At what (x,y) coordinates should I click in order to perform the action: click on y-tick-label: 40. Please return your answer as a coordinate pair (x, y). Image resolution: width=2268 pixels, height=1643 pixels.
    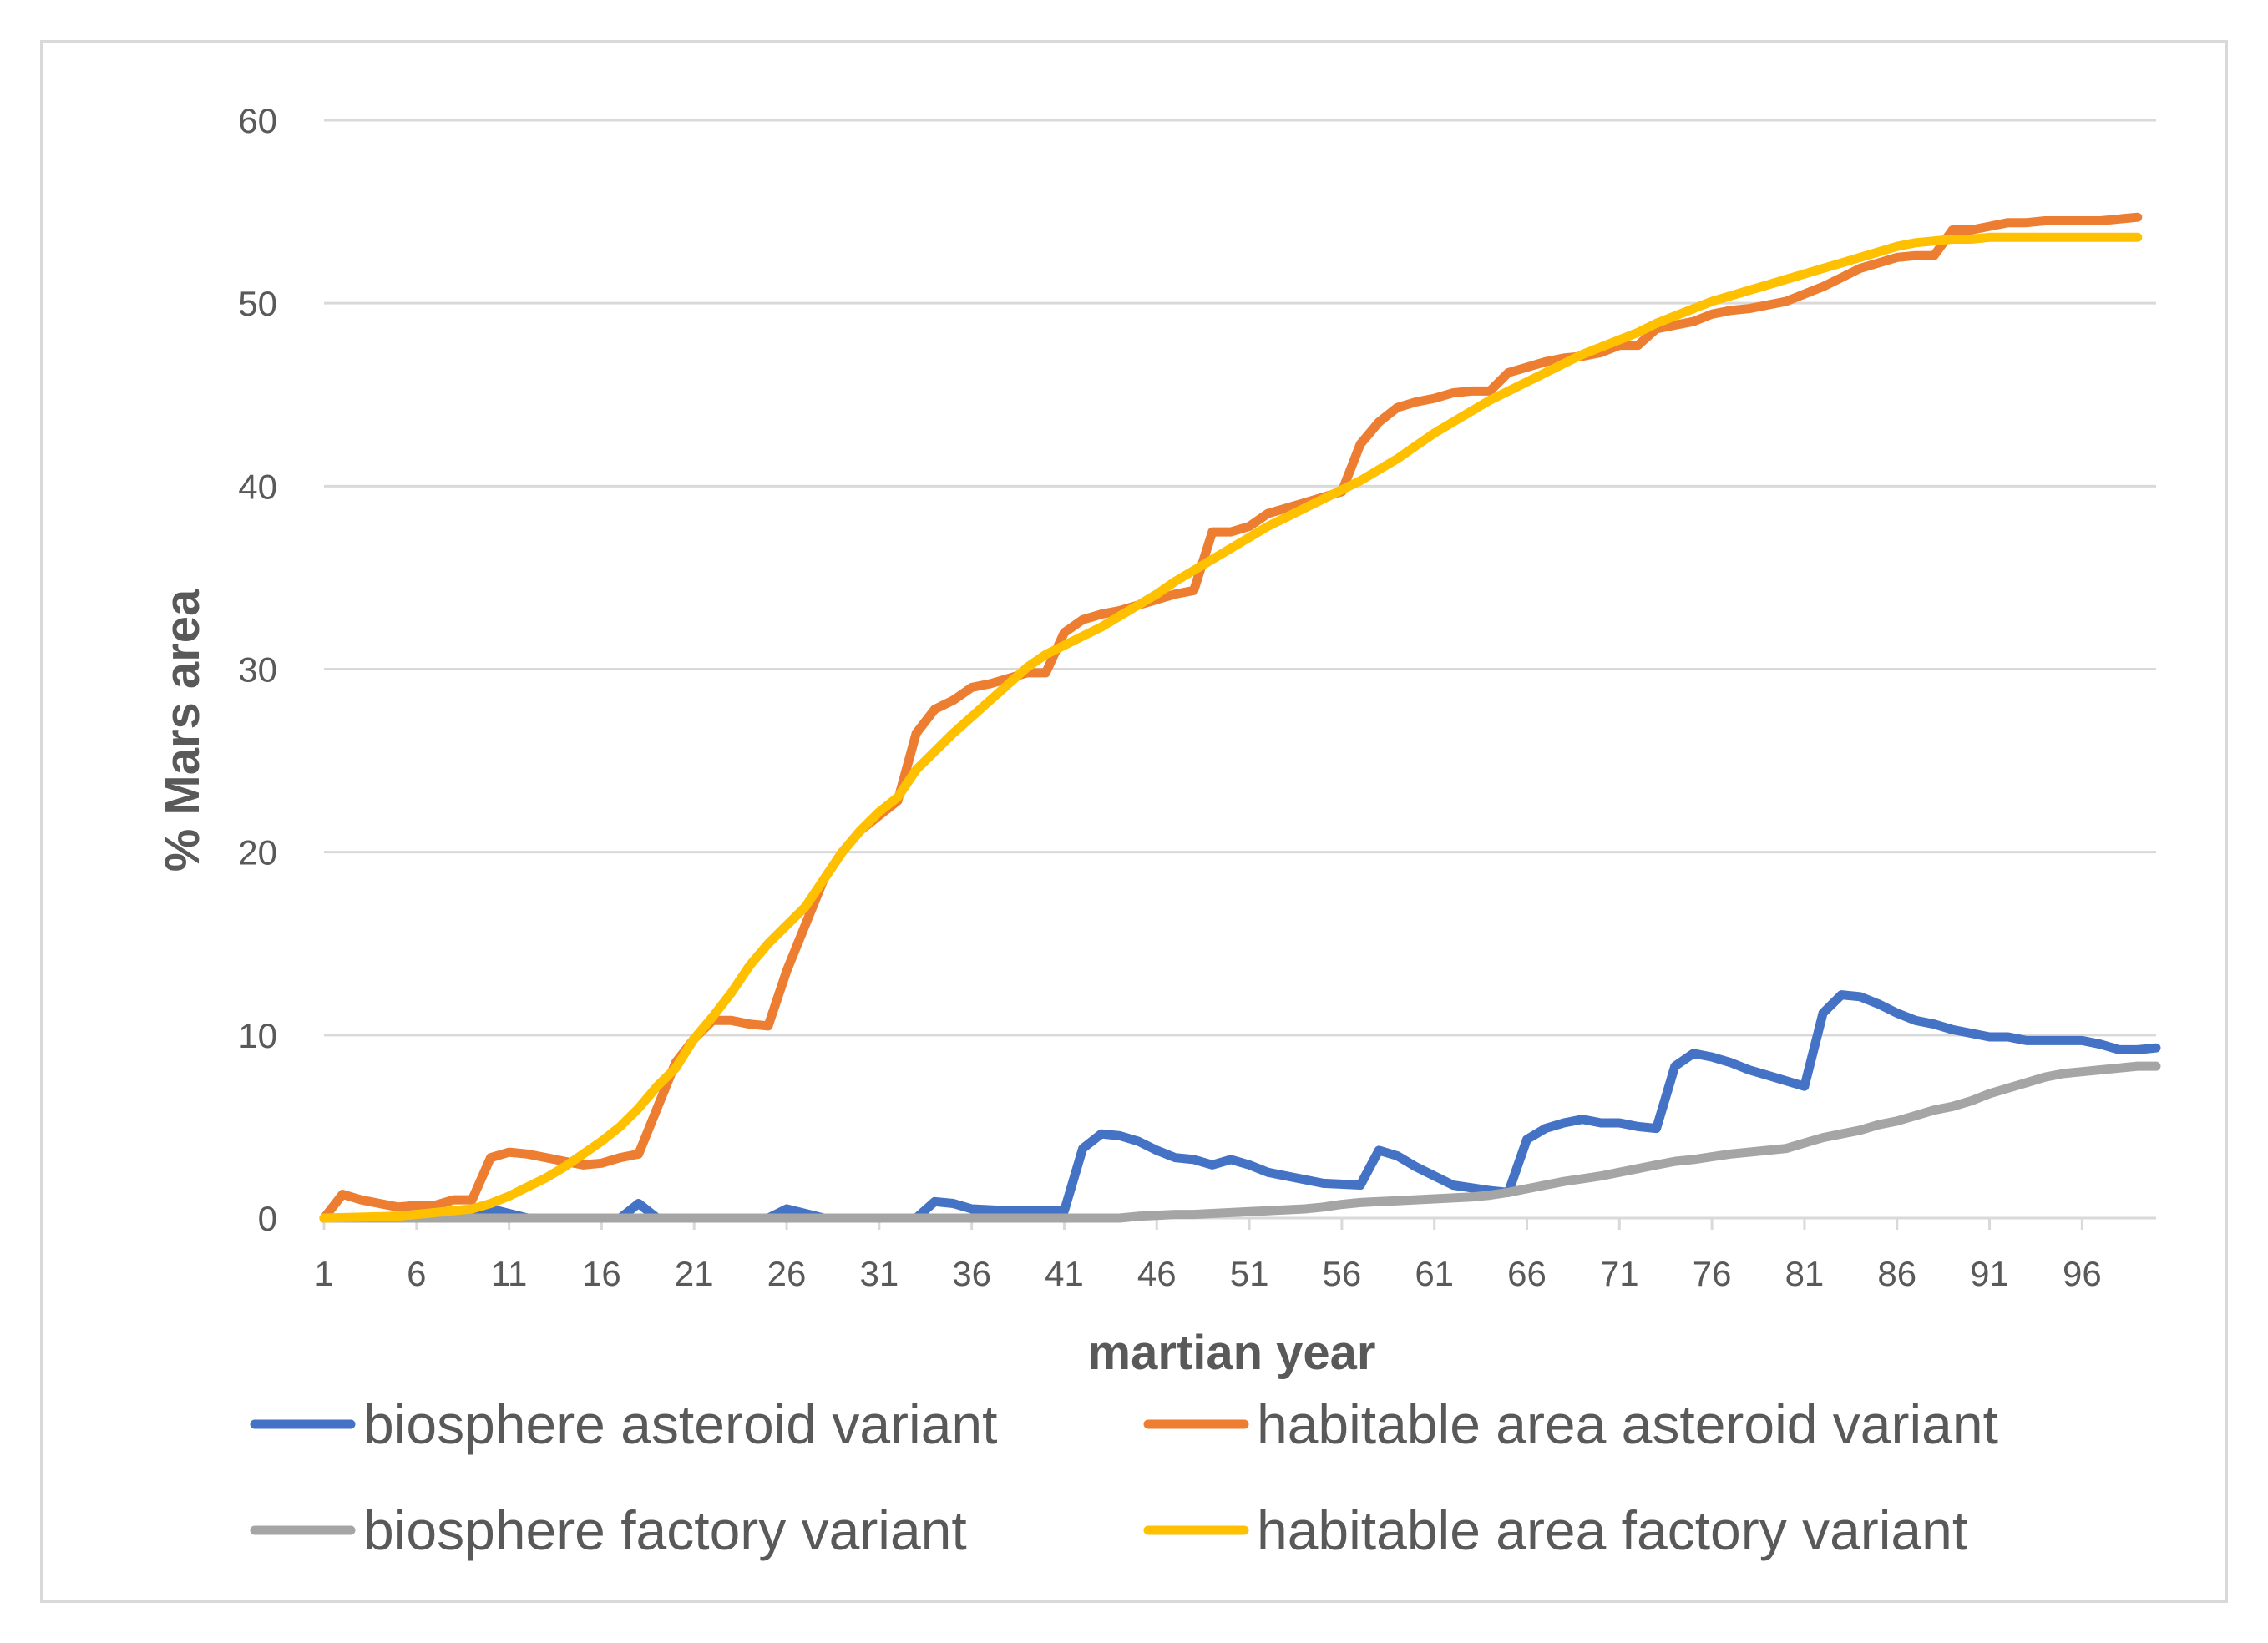
    Looking at the image, I should click on (257, 486).